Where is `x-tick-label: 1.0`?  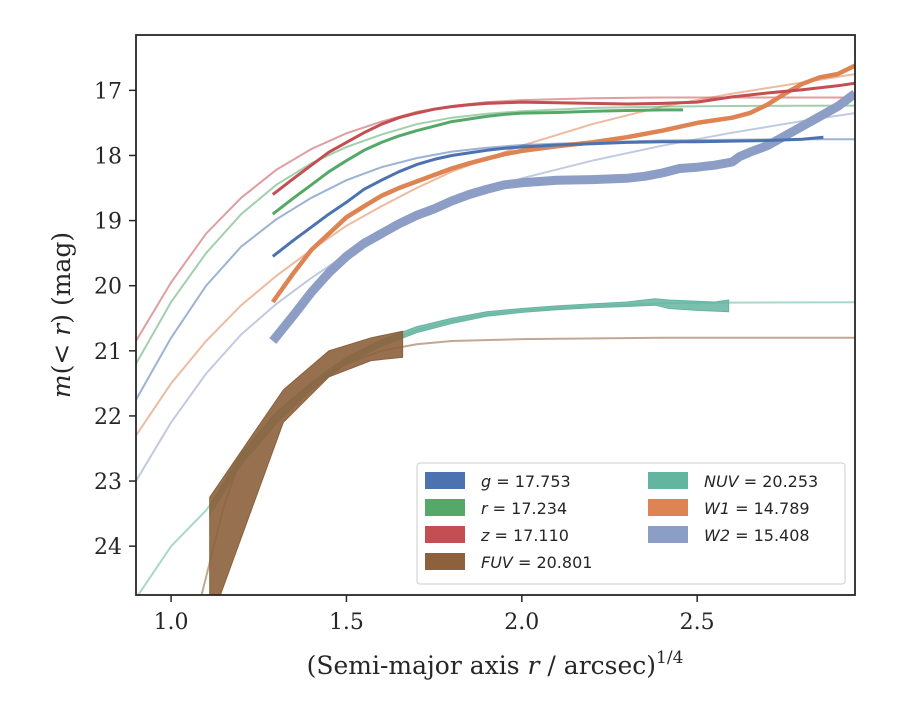 x-tick-label: 1.0 is located at coordinates (171, 622).